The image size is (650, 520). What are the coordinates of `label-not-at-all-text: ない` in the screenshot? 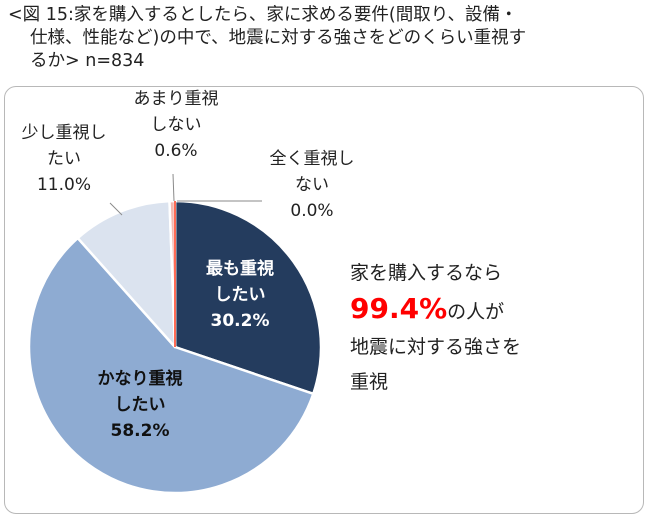 It's located at (312, 185).